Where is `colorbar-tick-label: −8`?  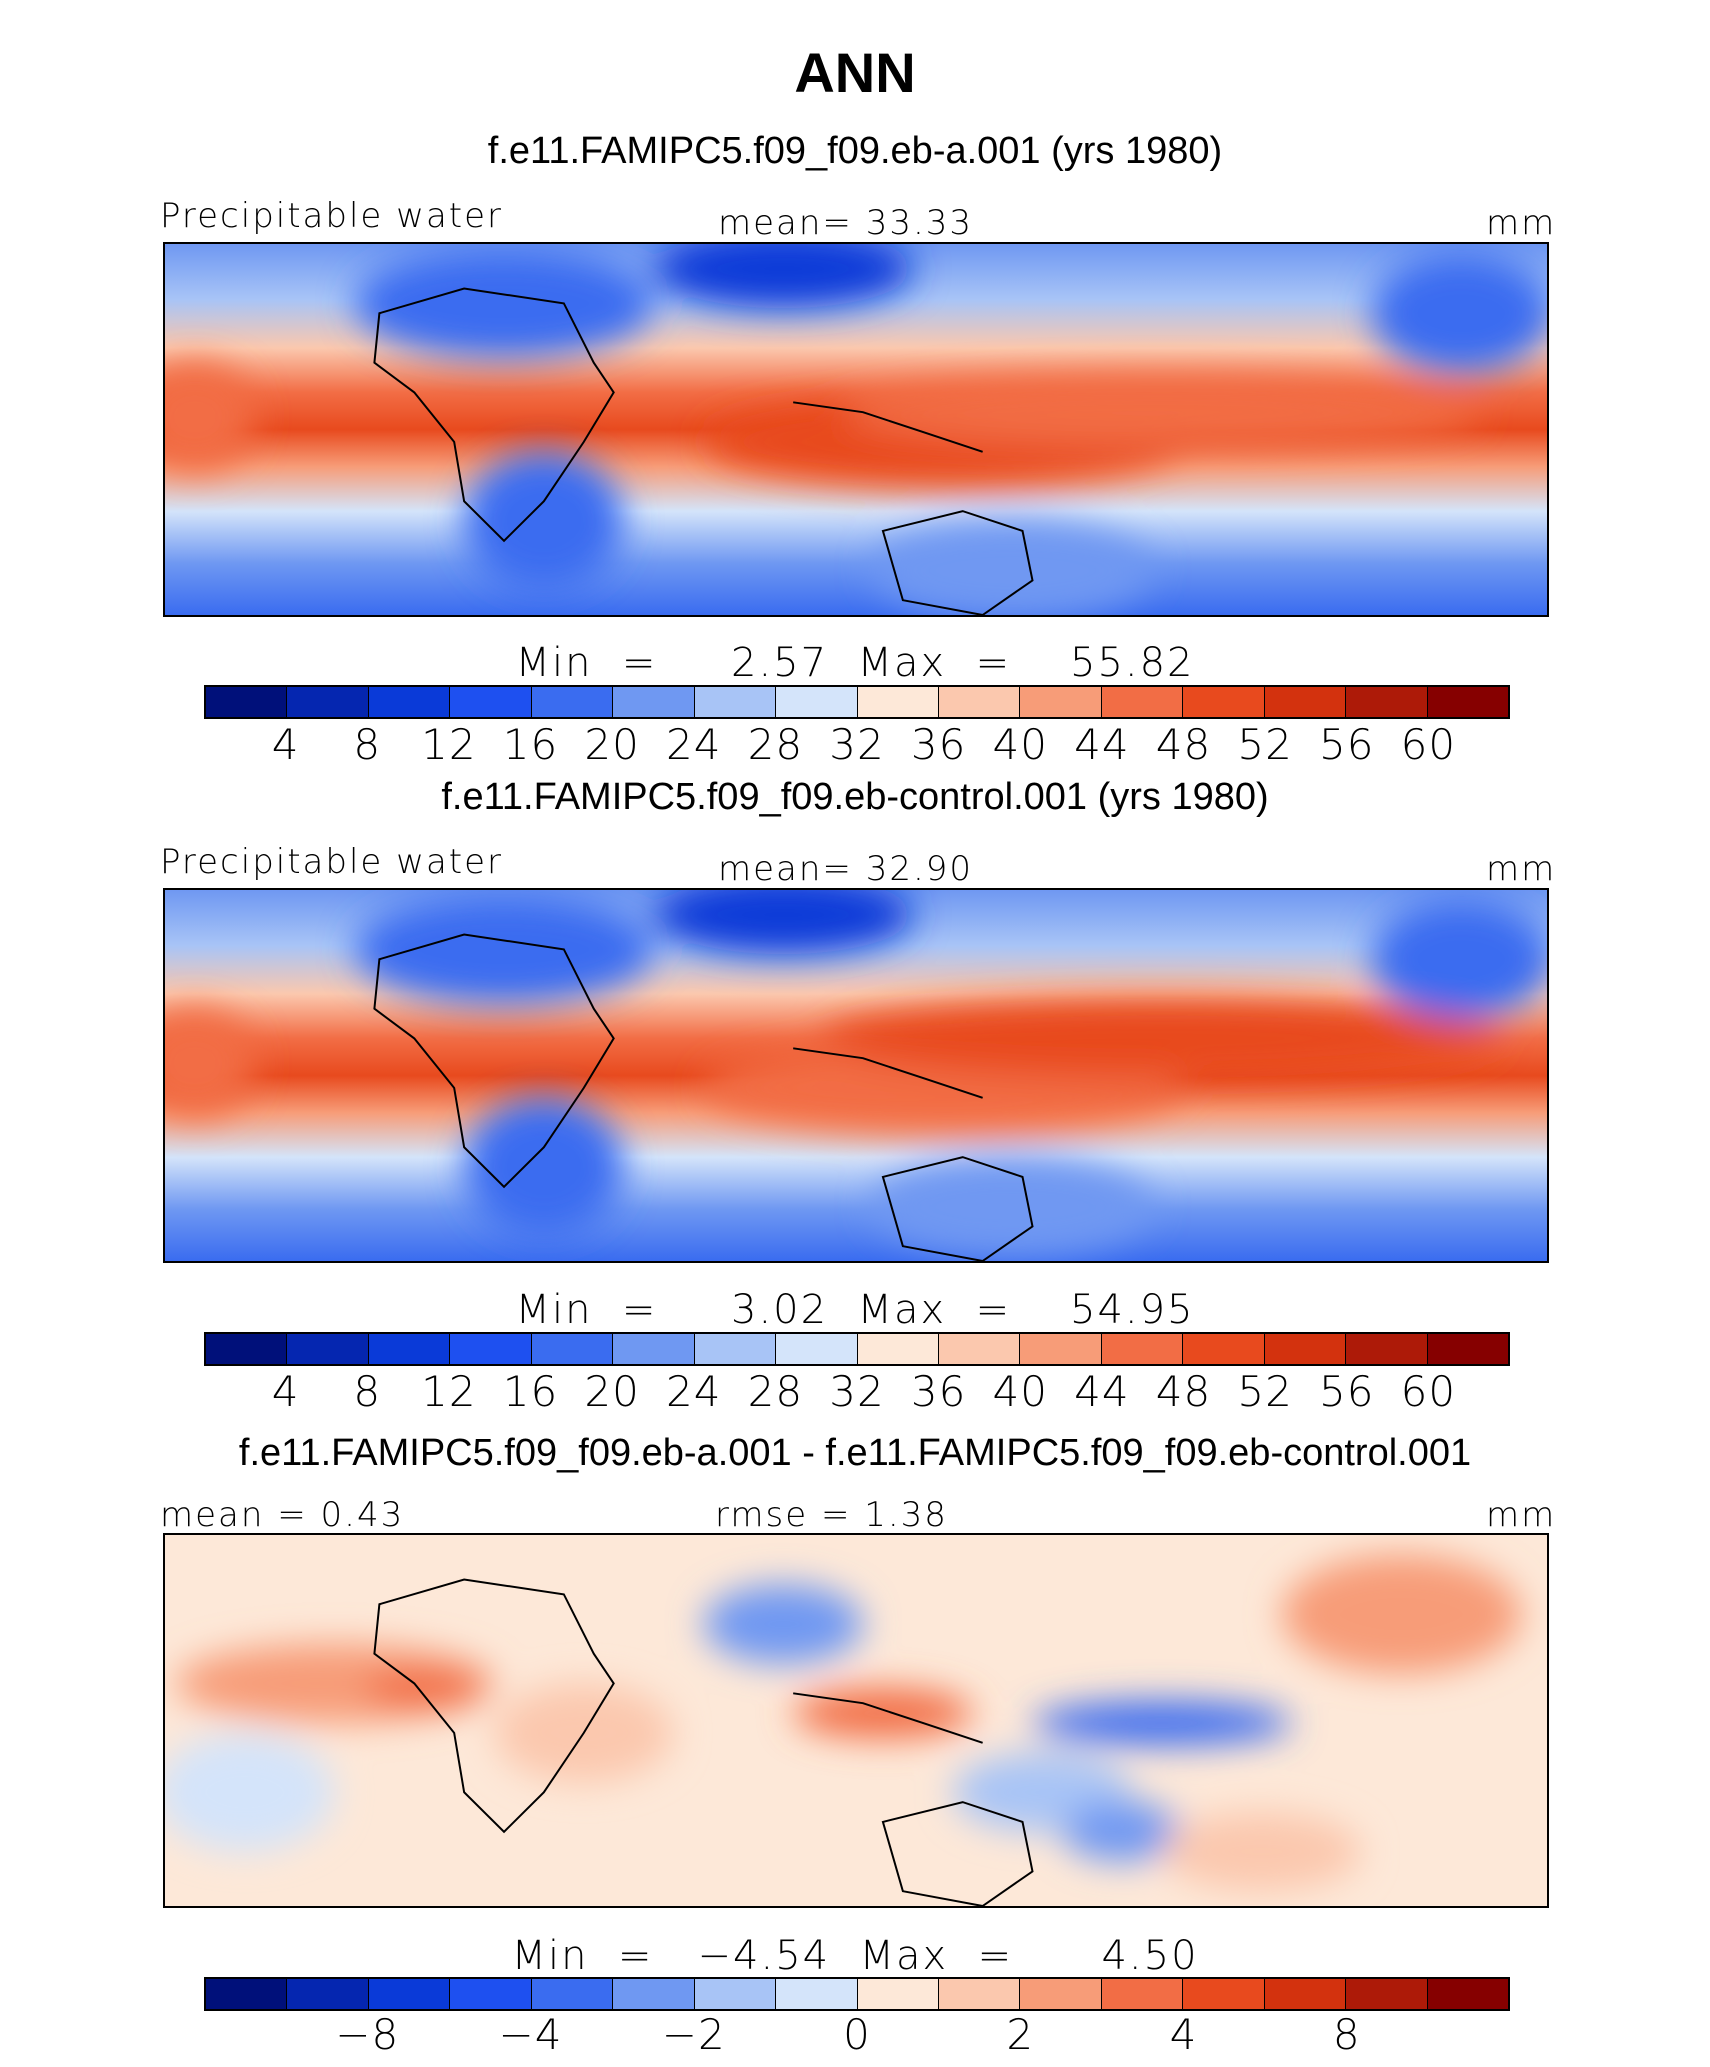
colorbar-tick-label: −8 is located at coordinates (367, 2034).